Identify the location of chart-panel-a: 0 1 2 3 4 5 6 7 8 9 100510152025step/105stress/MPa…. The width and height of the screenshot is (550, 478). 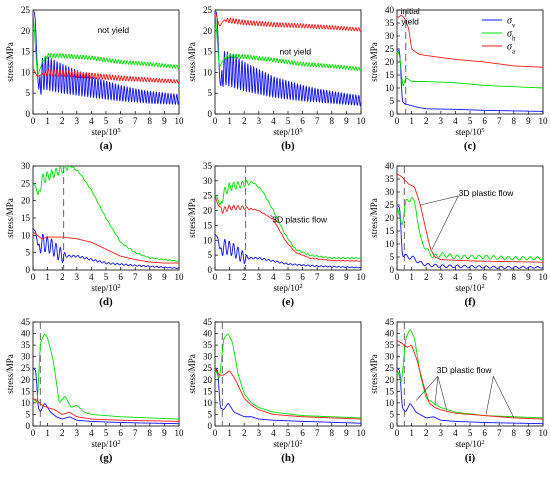
(94, 78).